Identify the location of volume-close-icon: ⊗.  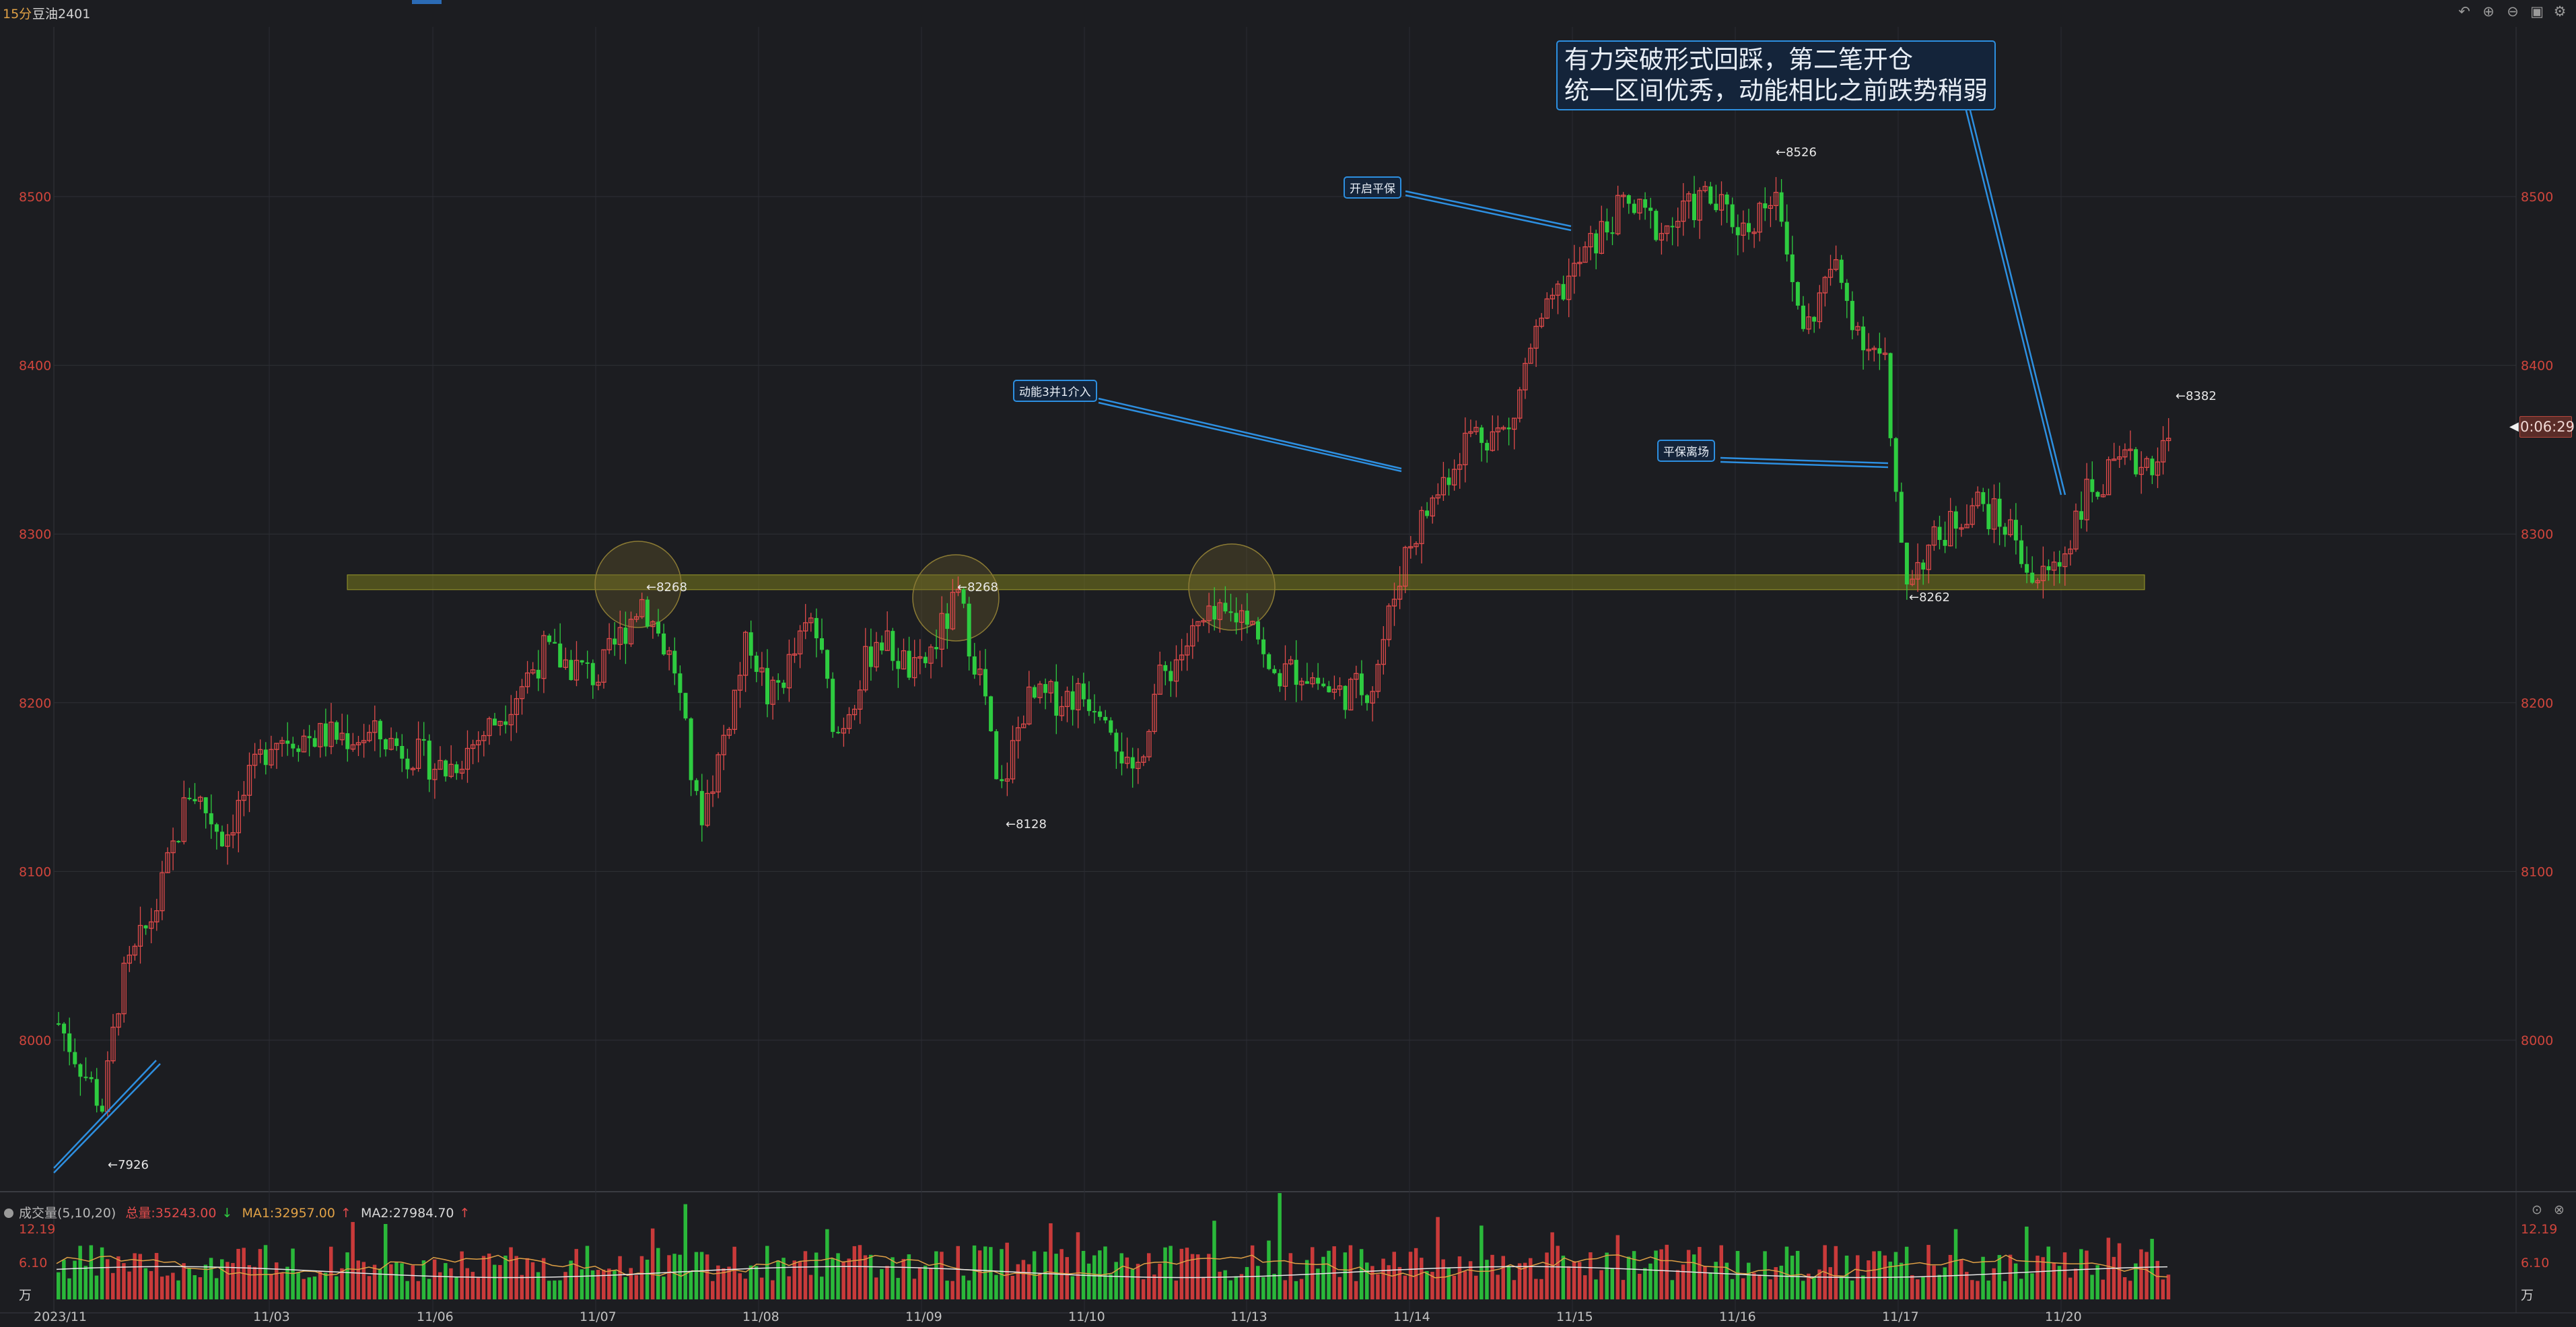
(2559, 1209).